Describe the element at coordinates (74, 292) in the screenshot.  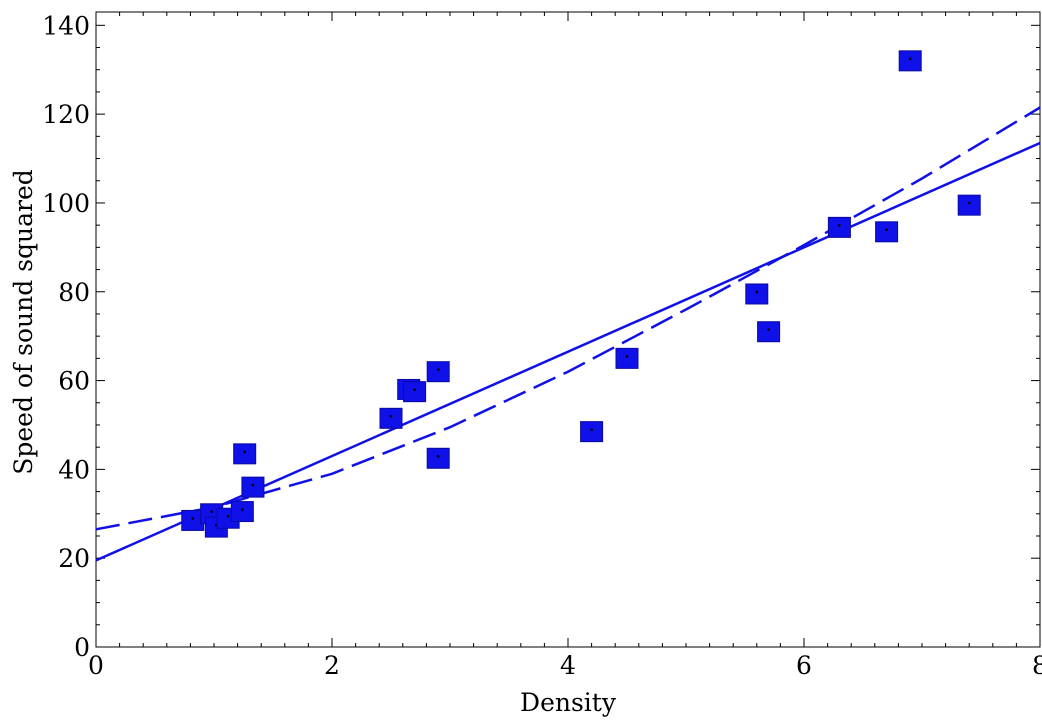
I see `y-tick-label: 80` at that location.